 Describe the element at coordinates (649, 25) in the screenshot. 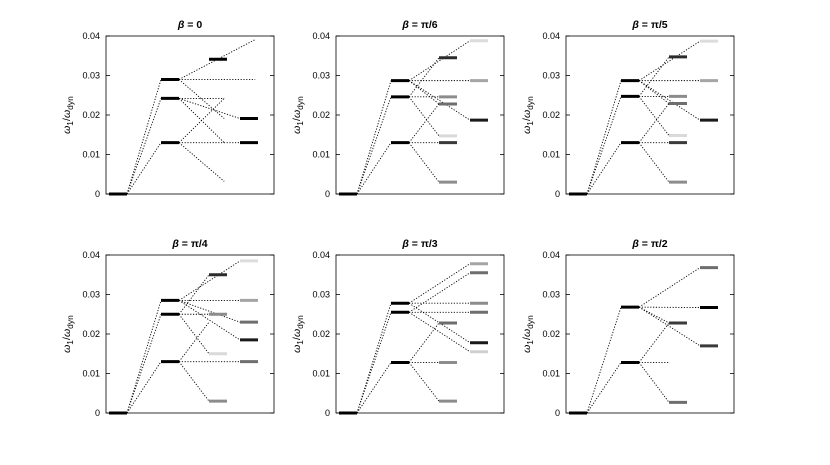

I see `subplot-title: β = π/5` at that location.